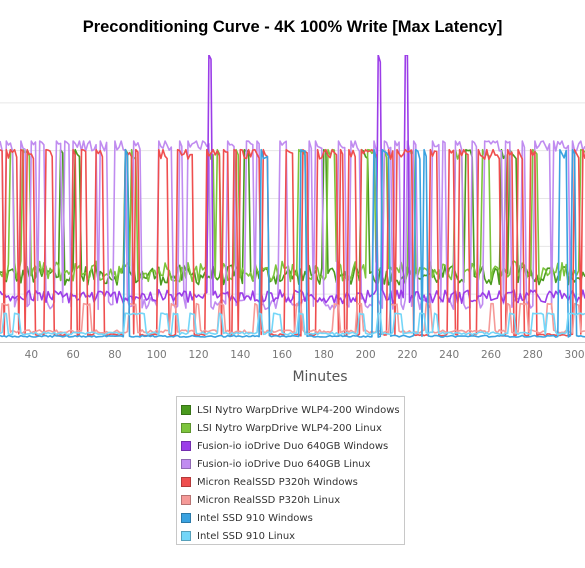  I want to click on legend-item: LSI Nytro WarpDrive WLP4-200 Linux, so click(292, 428).